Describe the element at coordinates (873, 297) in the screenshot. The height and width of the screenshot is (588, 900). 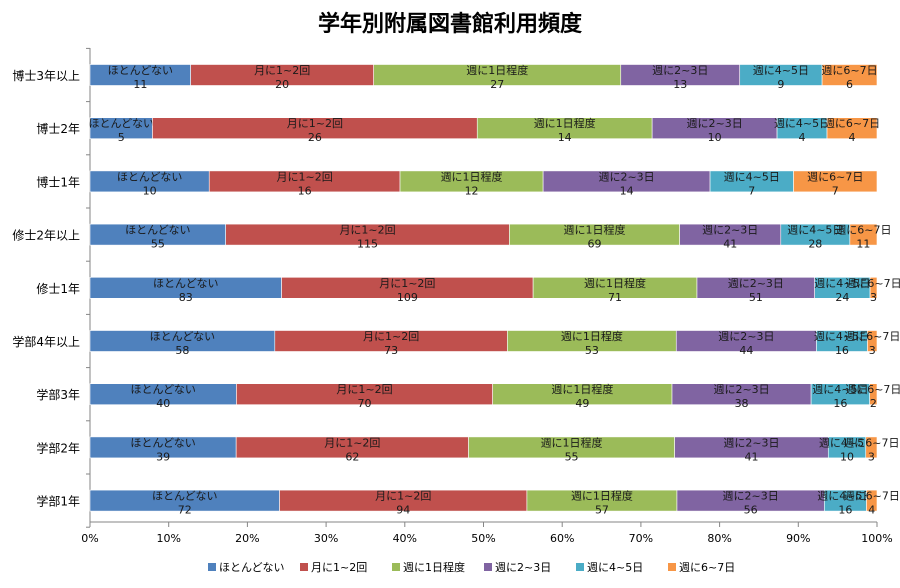
I see `bar-segment-value-label: 3` at that location.